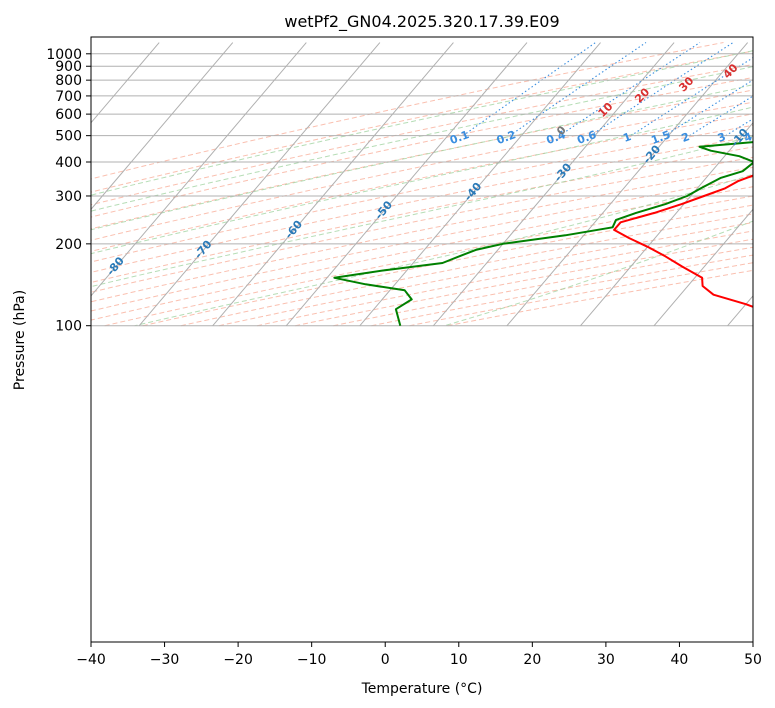 The height and width of the screenshot is (708, 775). I want to click on x-tick-label: 10, so click(459, 660).